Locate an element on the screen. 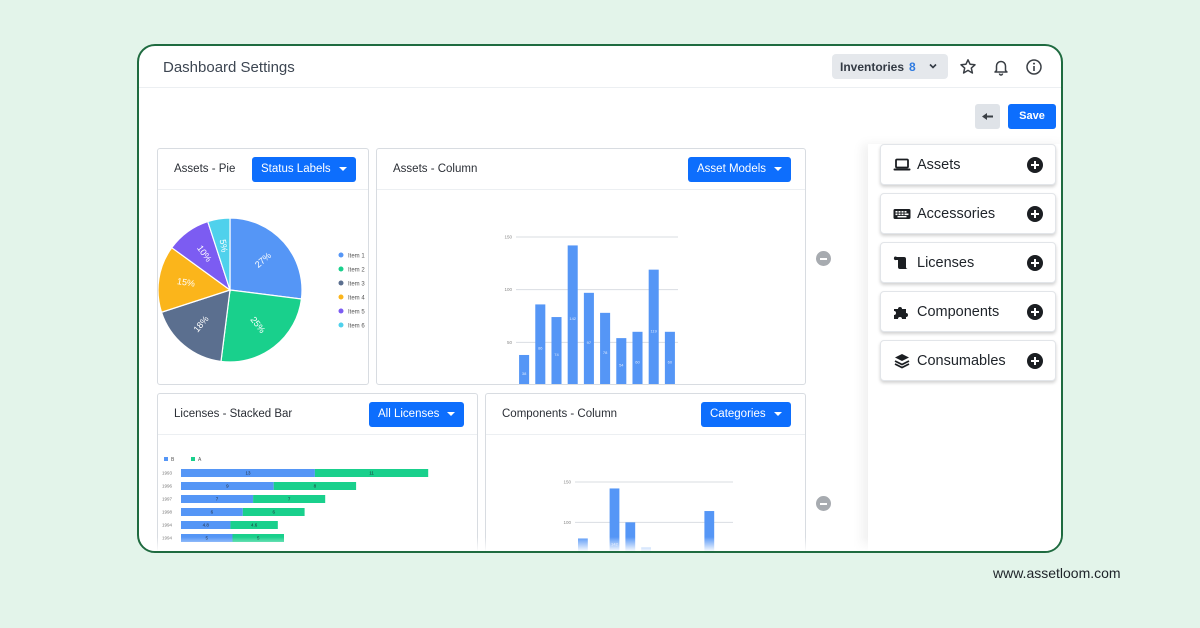  bar-value-label: 11 is located at coordinates (371, 473).